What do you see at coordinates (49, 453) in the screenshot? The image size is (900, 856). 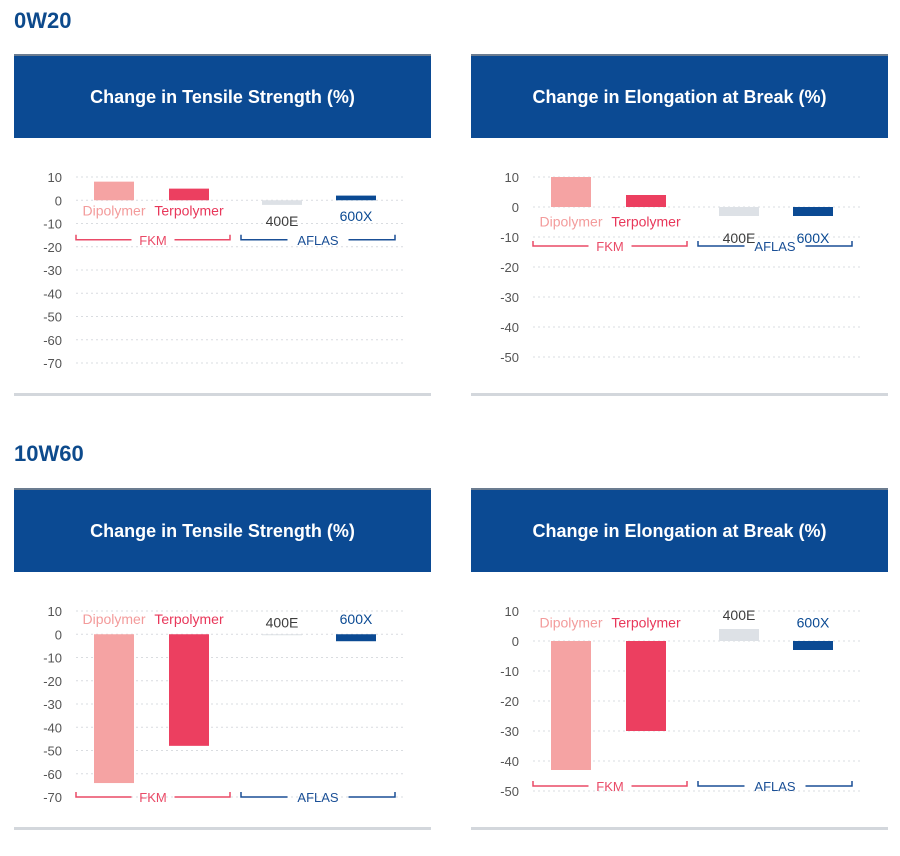 I see `section-title-10w60: 10W60` at bounding box center [49, 453].